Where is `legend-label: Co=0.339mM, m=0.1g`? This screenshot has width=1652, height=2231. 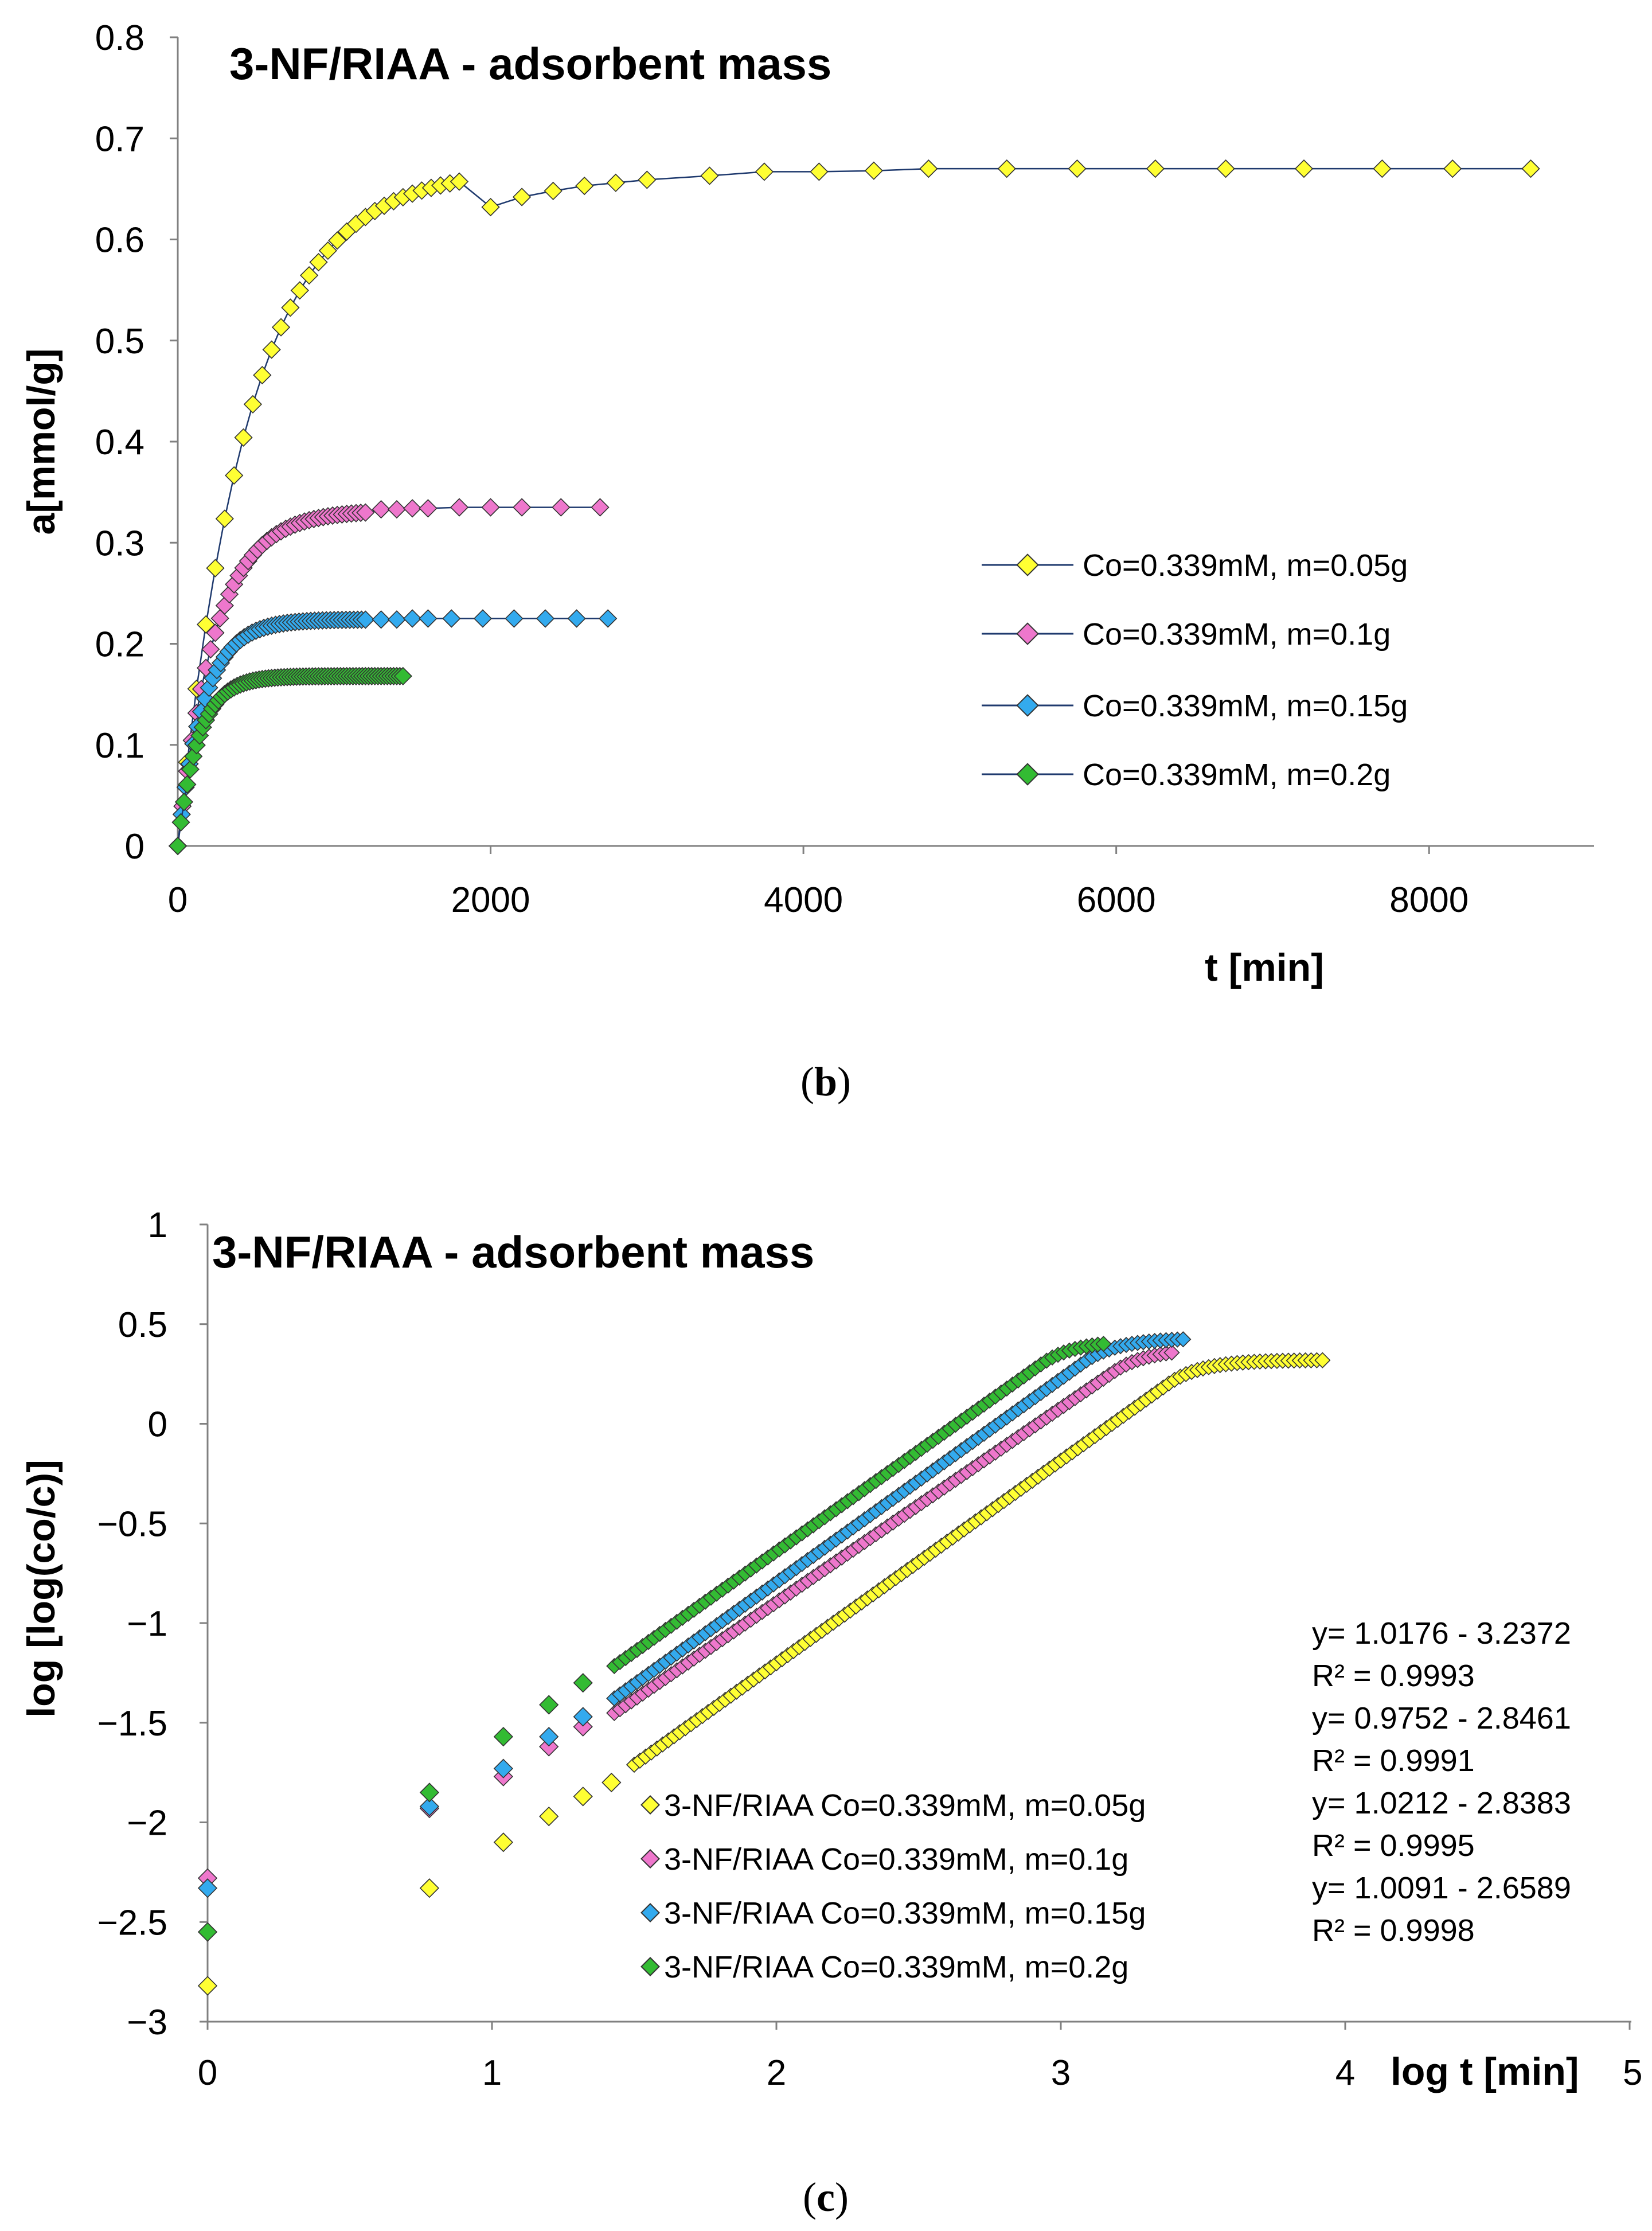 legend-label: Co=0.339mM, m=0.1g is located at coordinates (1237, 634).